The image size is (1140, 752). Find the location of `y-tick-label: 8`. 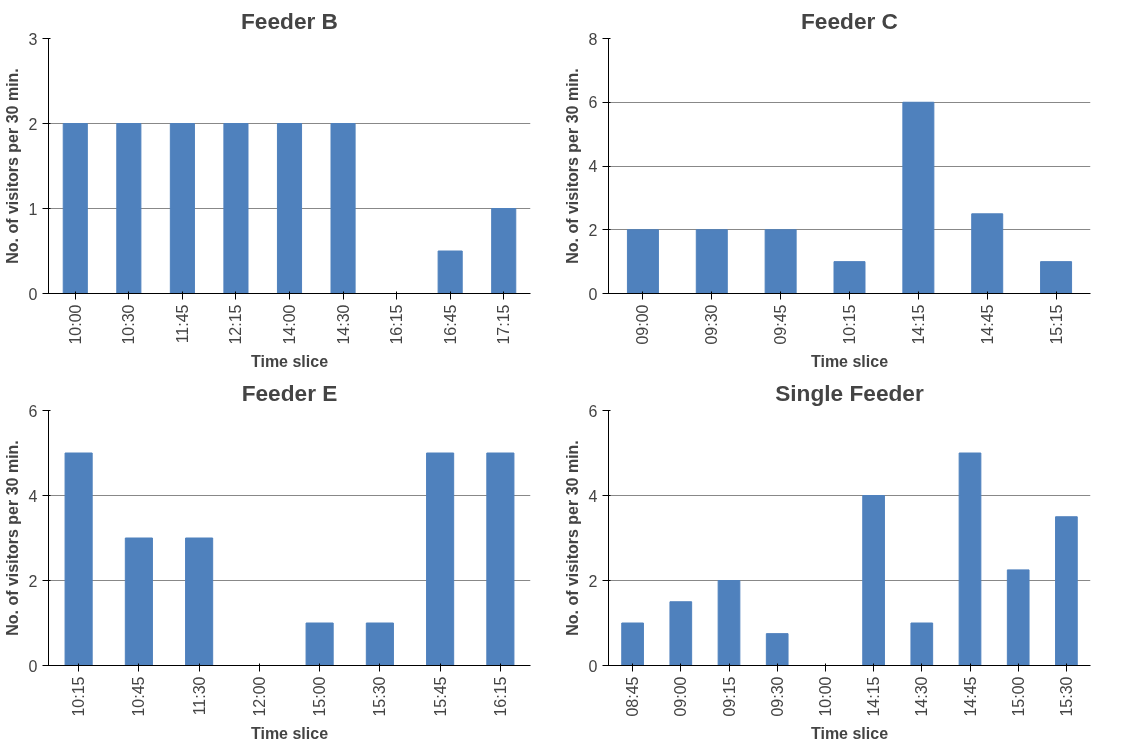

y-tick-label: 8 is located at coordinates (593, 39).